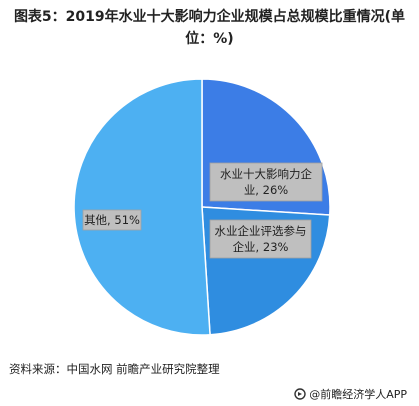 The image size is (419, 406). I want to click on brand-logo-icon, so click(300, 394).